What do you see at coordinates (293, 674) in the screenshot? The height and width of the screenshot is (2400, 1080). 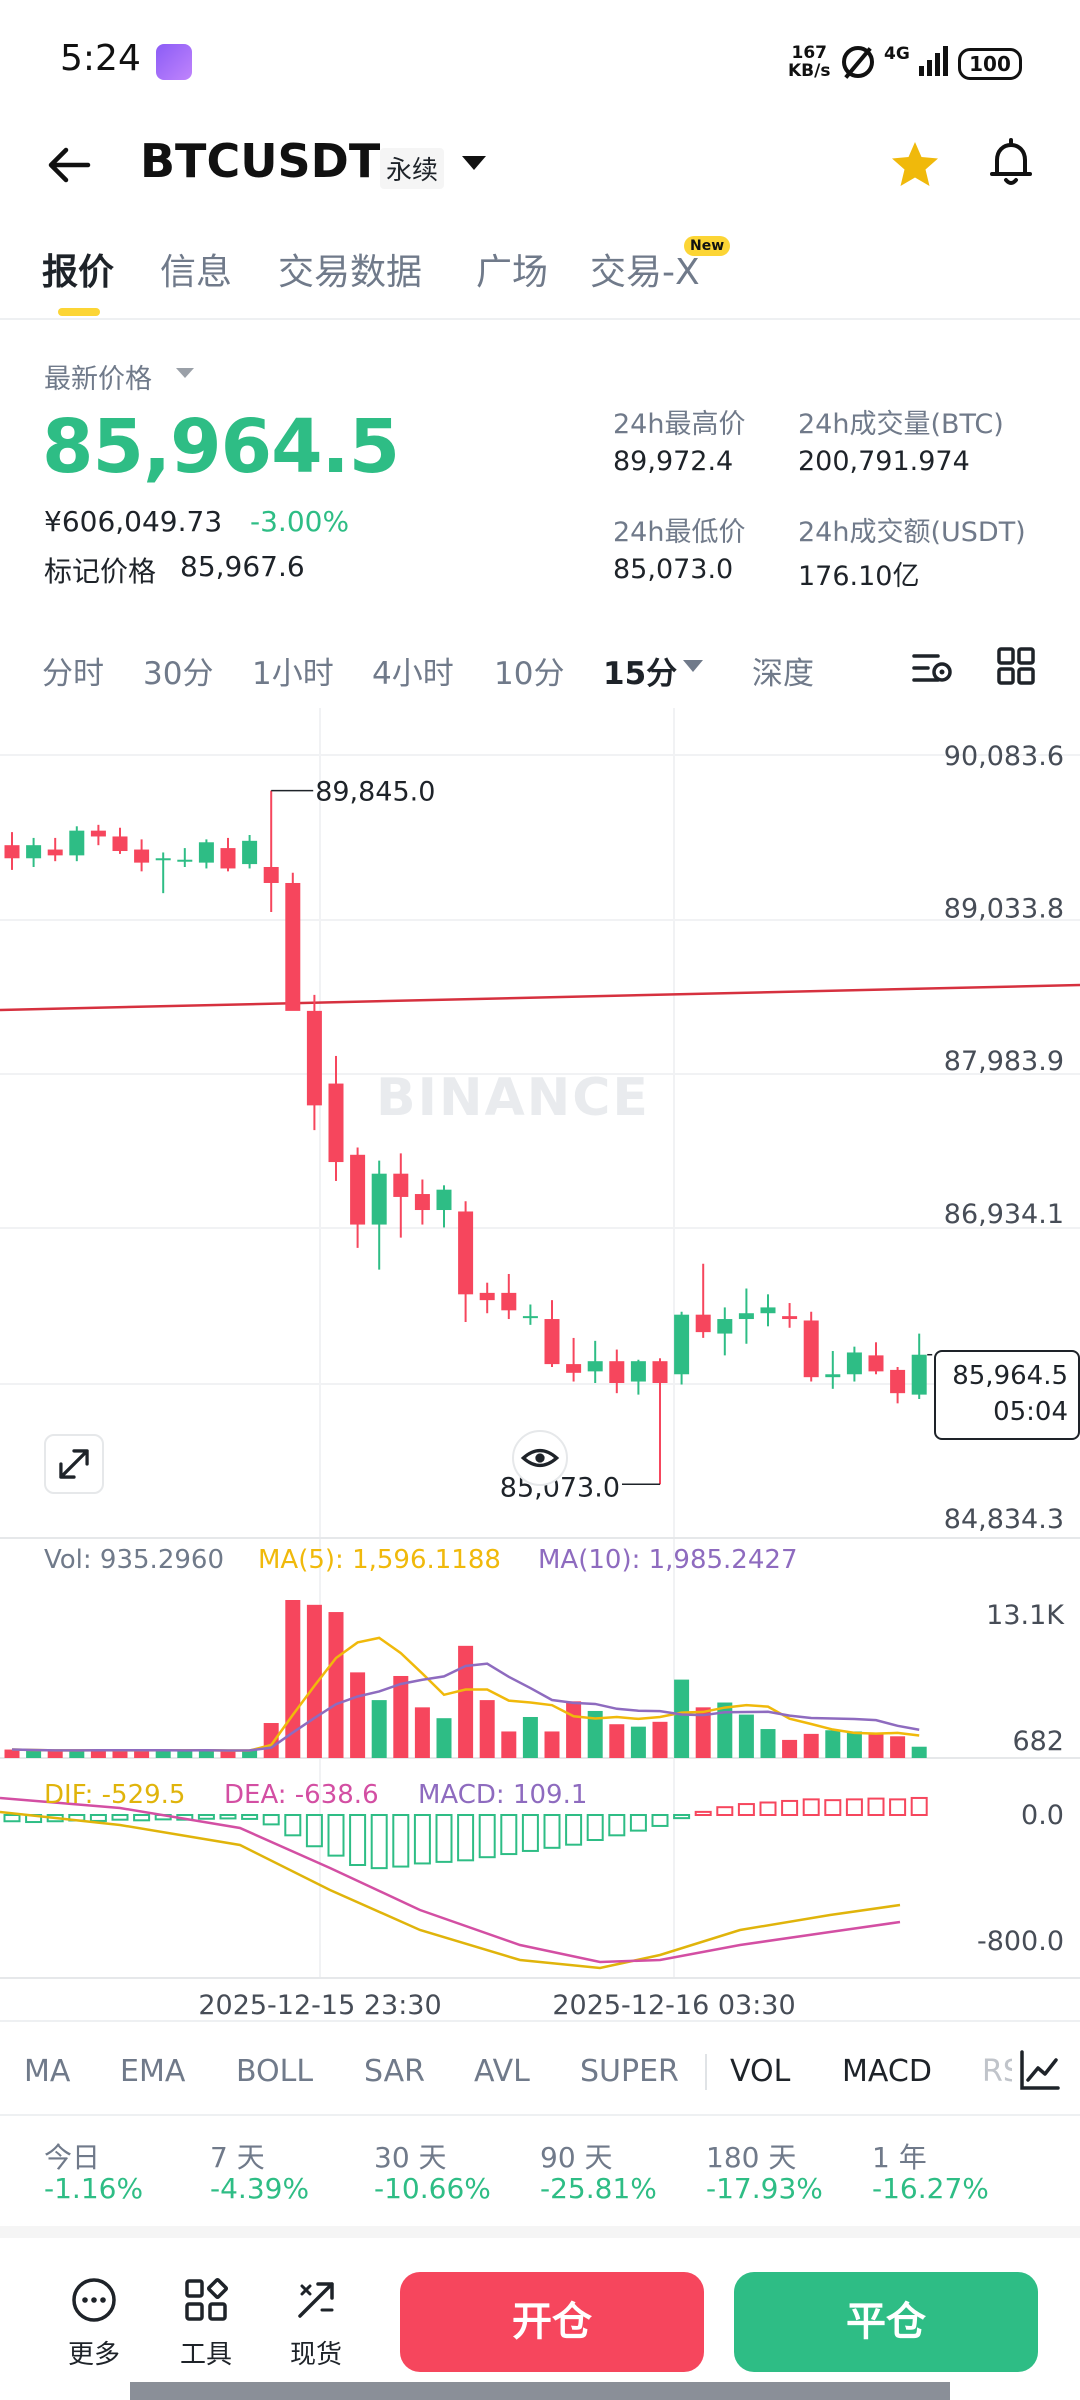 I see `interval-1h: 1小时` at bounding box center [293, 674].